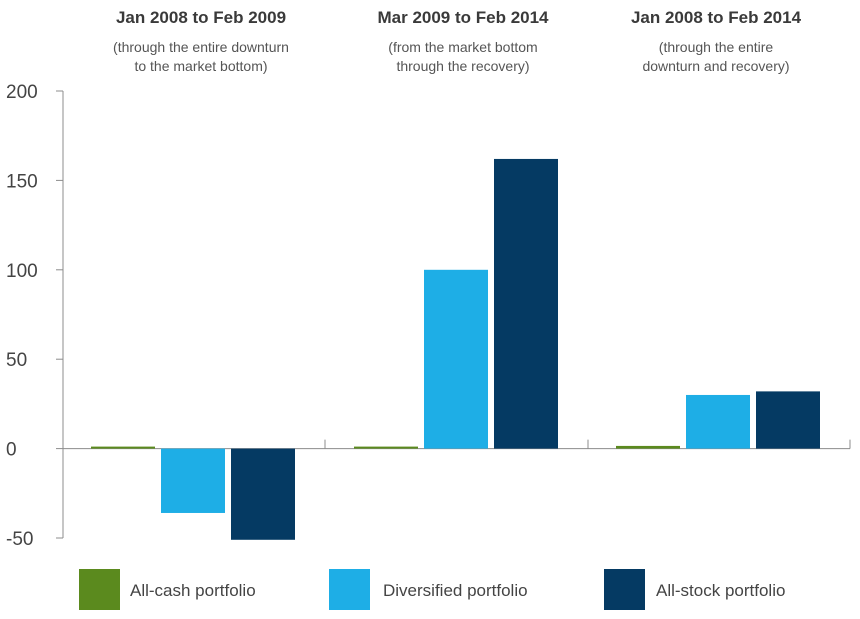  I want to click on y-tick-label-50: 50, so click(16, 360).